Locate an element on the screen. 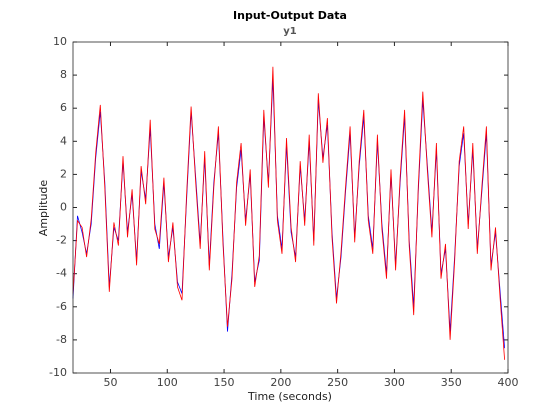 This screenshot has width=560, height=420. y-tick-label: 8 is located at coordinates (63, 74).